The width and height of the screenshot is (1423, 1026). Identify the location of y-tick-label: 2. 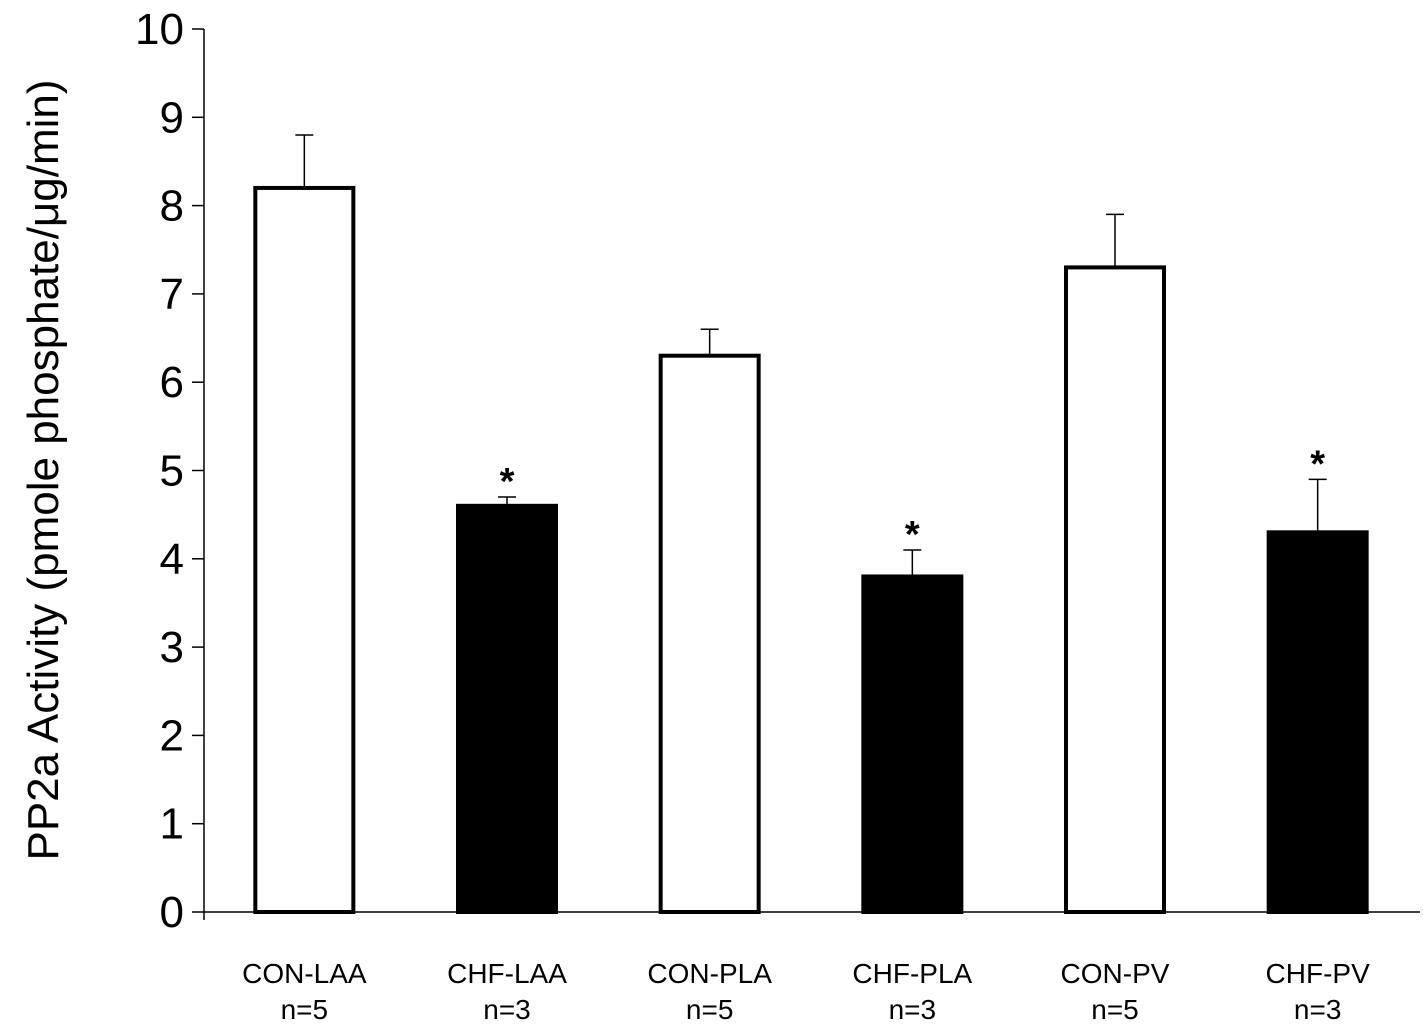
(172, 735).